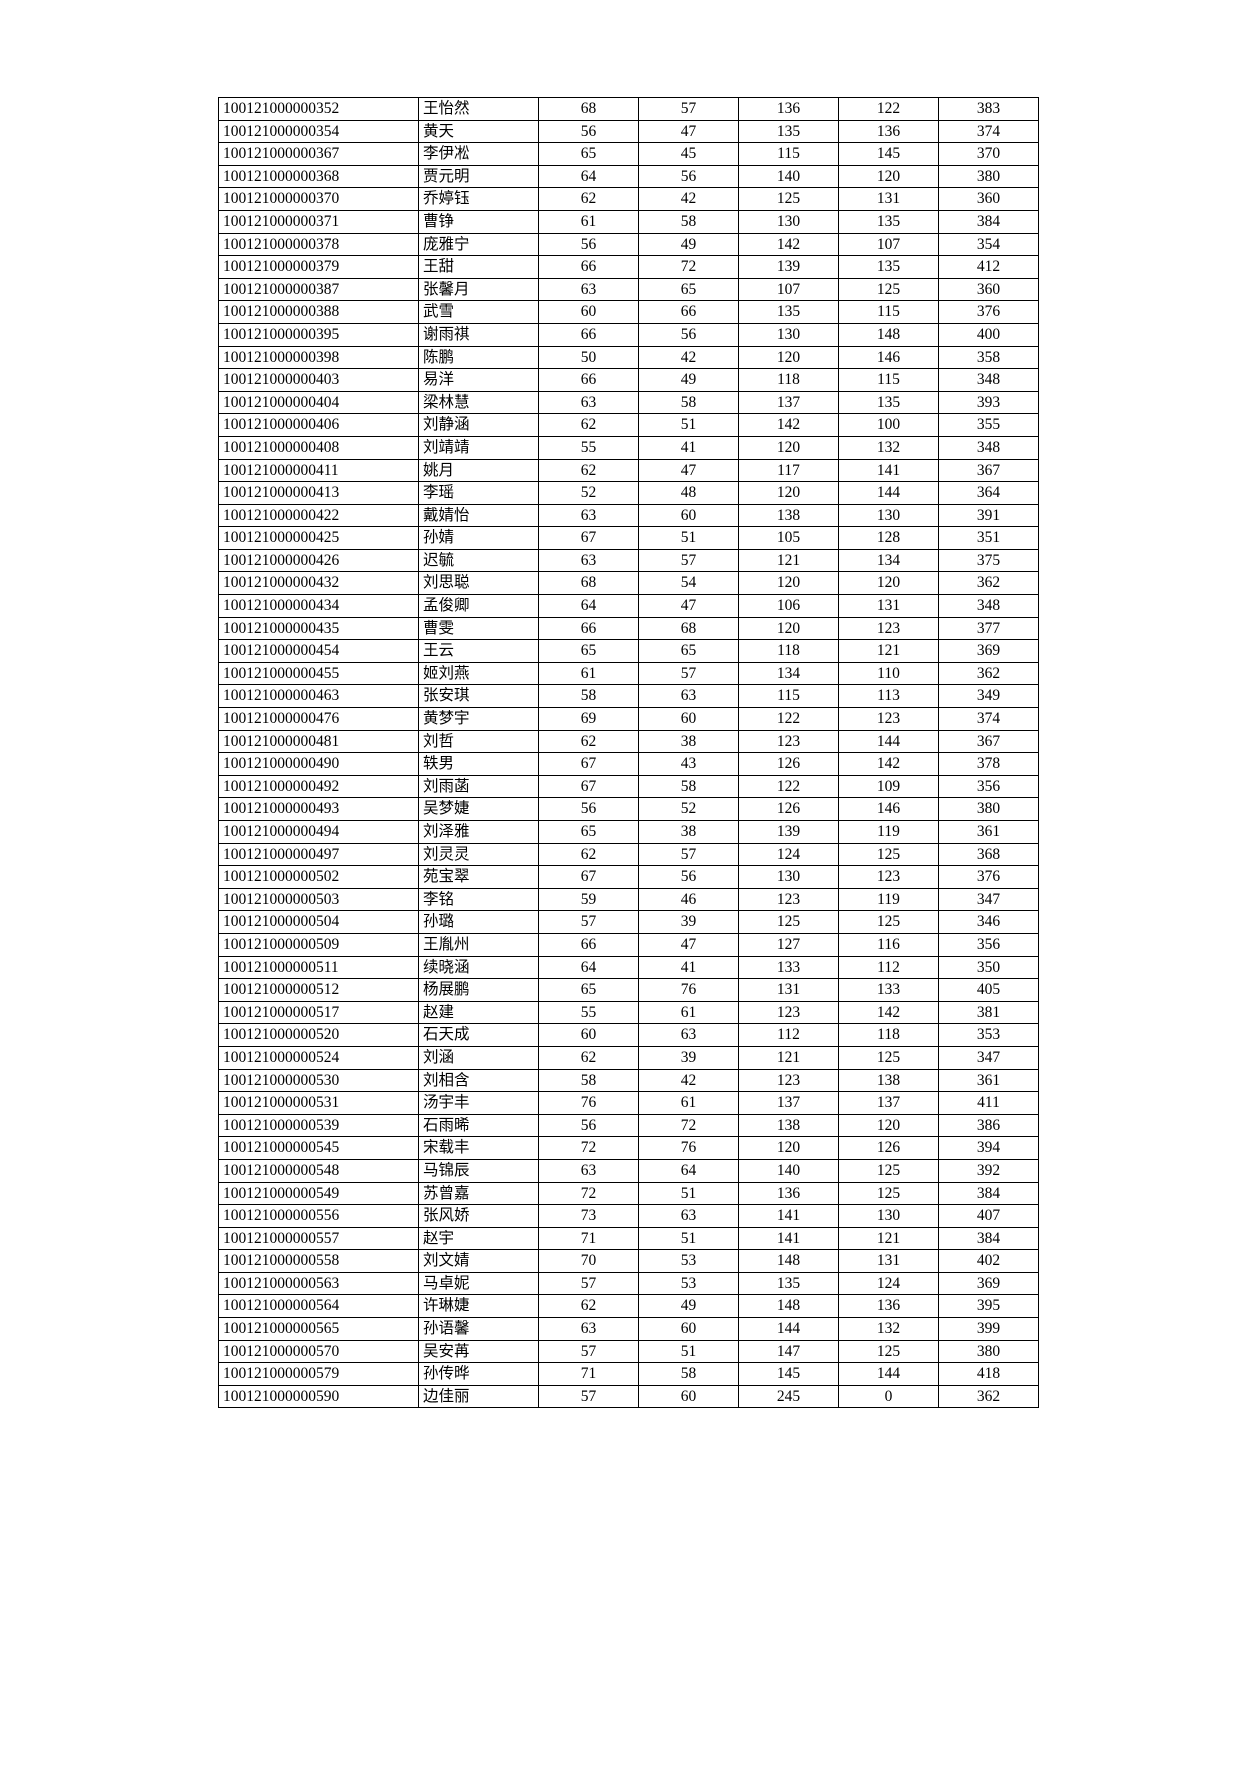 The image size is (1256, 1777). What do you see at coordinates (318, 628) in the screenshot?
I see `table-cell-exam-id: 100121000000435` at bounding box center [318, 628].